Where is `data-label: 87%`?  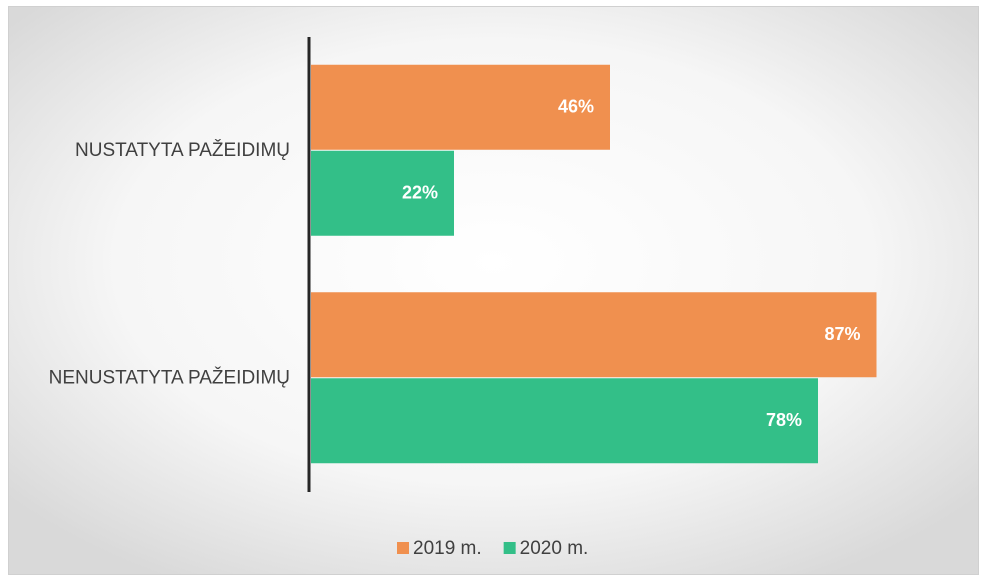
data-label: 87% is located at coordinates (842, 334).